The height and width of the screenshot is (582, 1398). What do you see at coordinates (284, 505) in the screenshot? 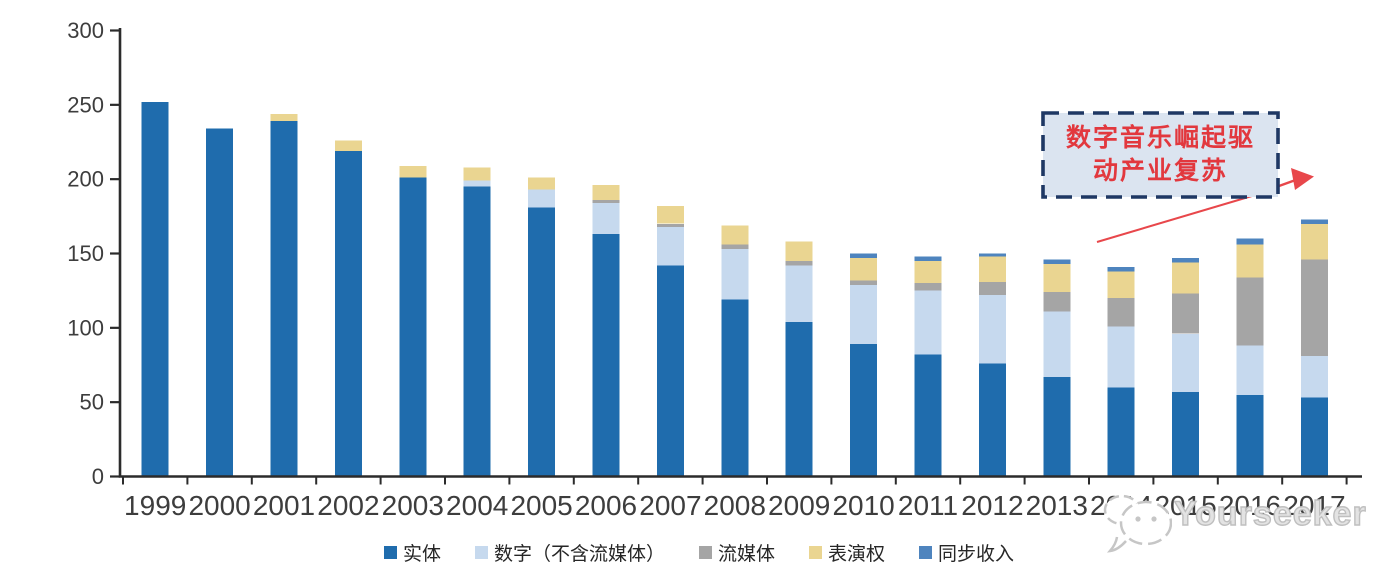
I see `x-axis-label: 2001` at bounding box center [284, 505].